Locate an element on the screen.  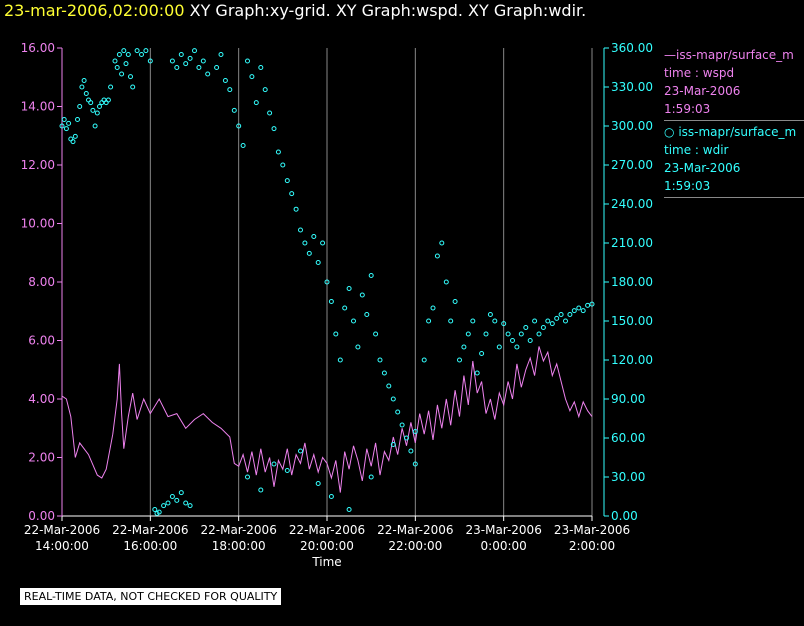
x-tick-label-time: 18:00:00 is located at coordinates (239, 546).